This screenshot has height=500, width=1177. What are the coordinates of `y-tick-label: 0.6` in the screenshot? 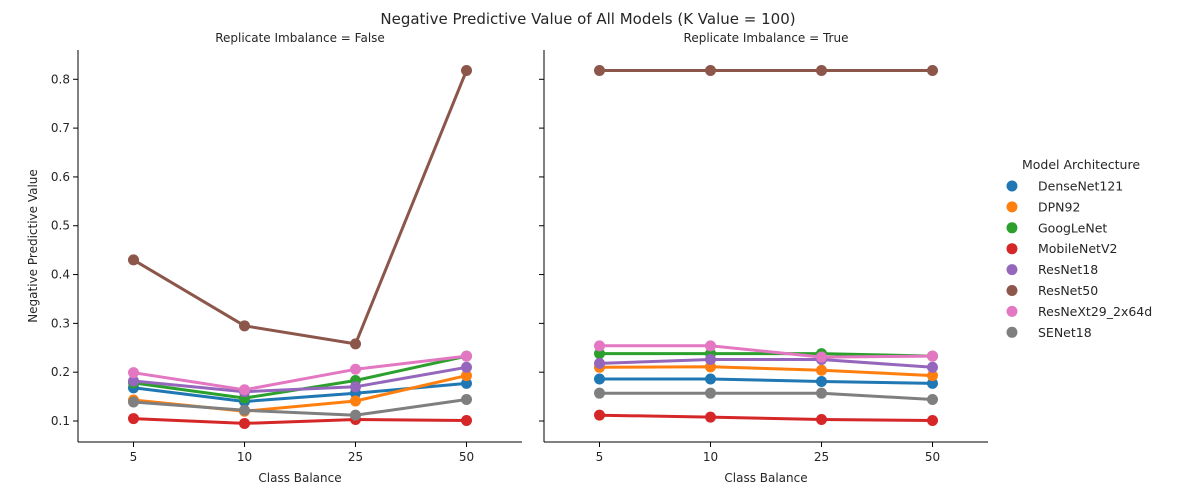 It's located at (60, 177).